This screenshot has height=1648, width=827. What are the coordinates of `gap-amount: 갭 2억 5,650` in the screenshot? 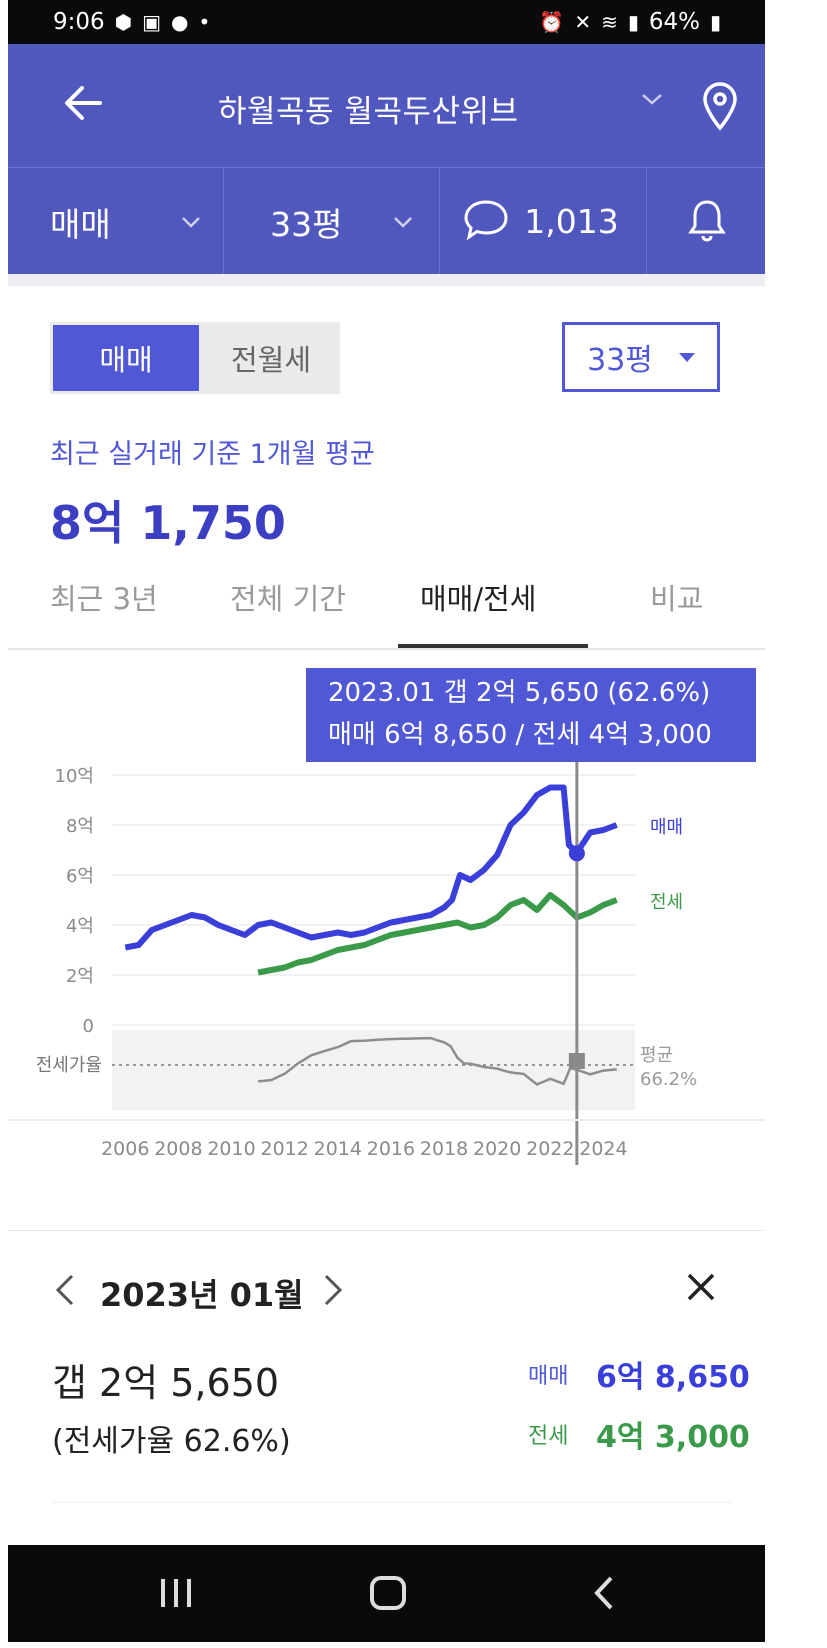 It's located at (166, 1383).